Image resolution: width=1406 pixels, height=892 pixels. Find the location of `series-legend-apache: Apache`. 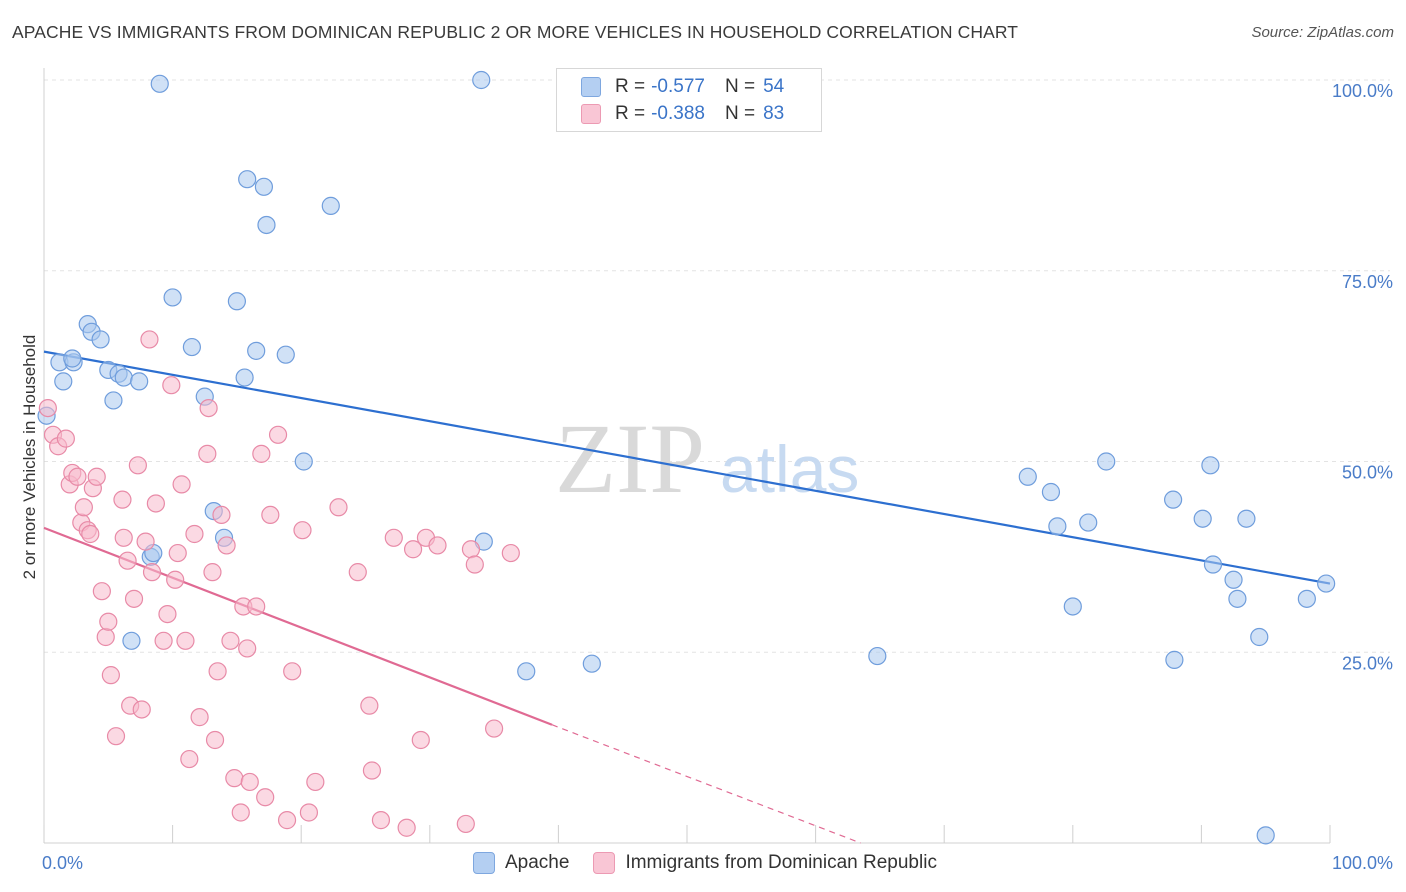

series-legend-apache: Apache is located at coordinates (521, 863).